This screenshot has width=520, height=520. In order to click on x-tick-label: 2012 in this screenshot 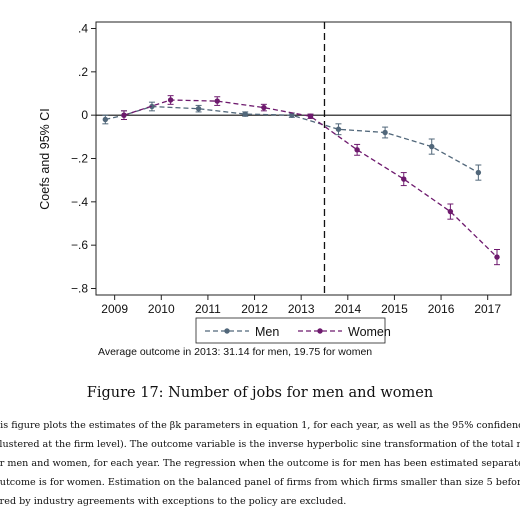, I will do `click(254, 309)`.